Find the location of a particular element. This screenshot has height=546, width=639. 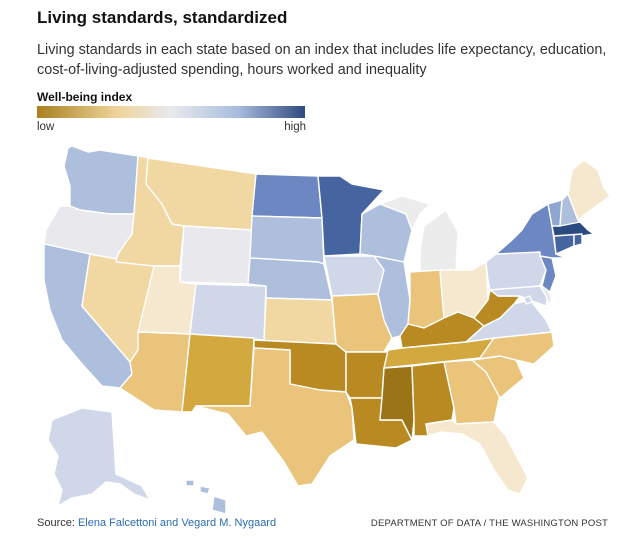

state-connecticut: Connecticut is located at coordinates (564, 244).